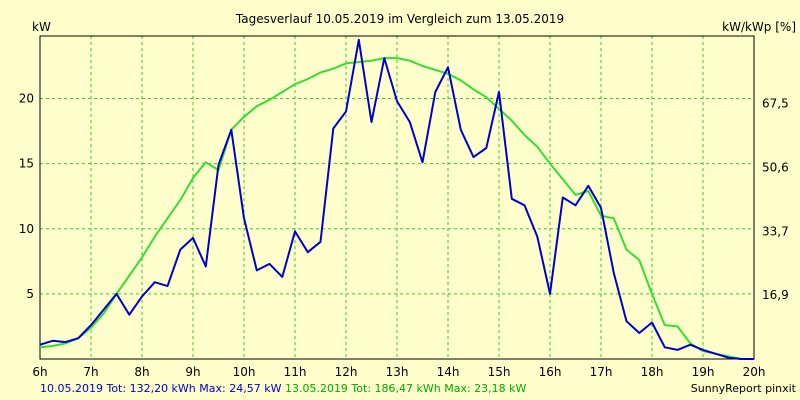  I want to click on x-tick-label: 9h, so click(192, 372).